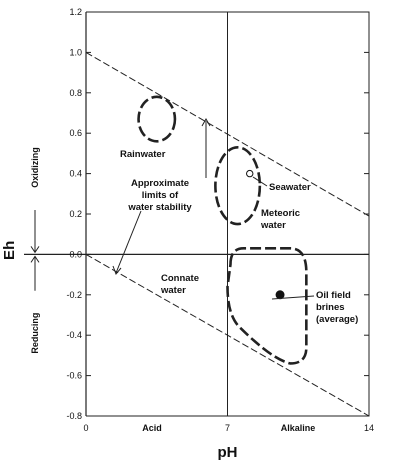 The image size is (400, 464). What do you see at coordinates (152, 428) in the screenshot?
I see `acid-label: Acid` at bounding box center [152, 428].